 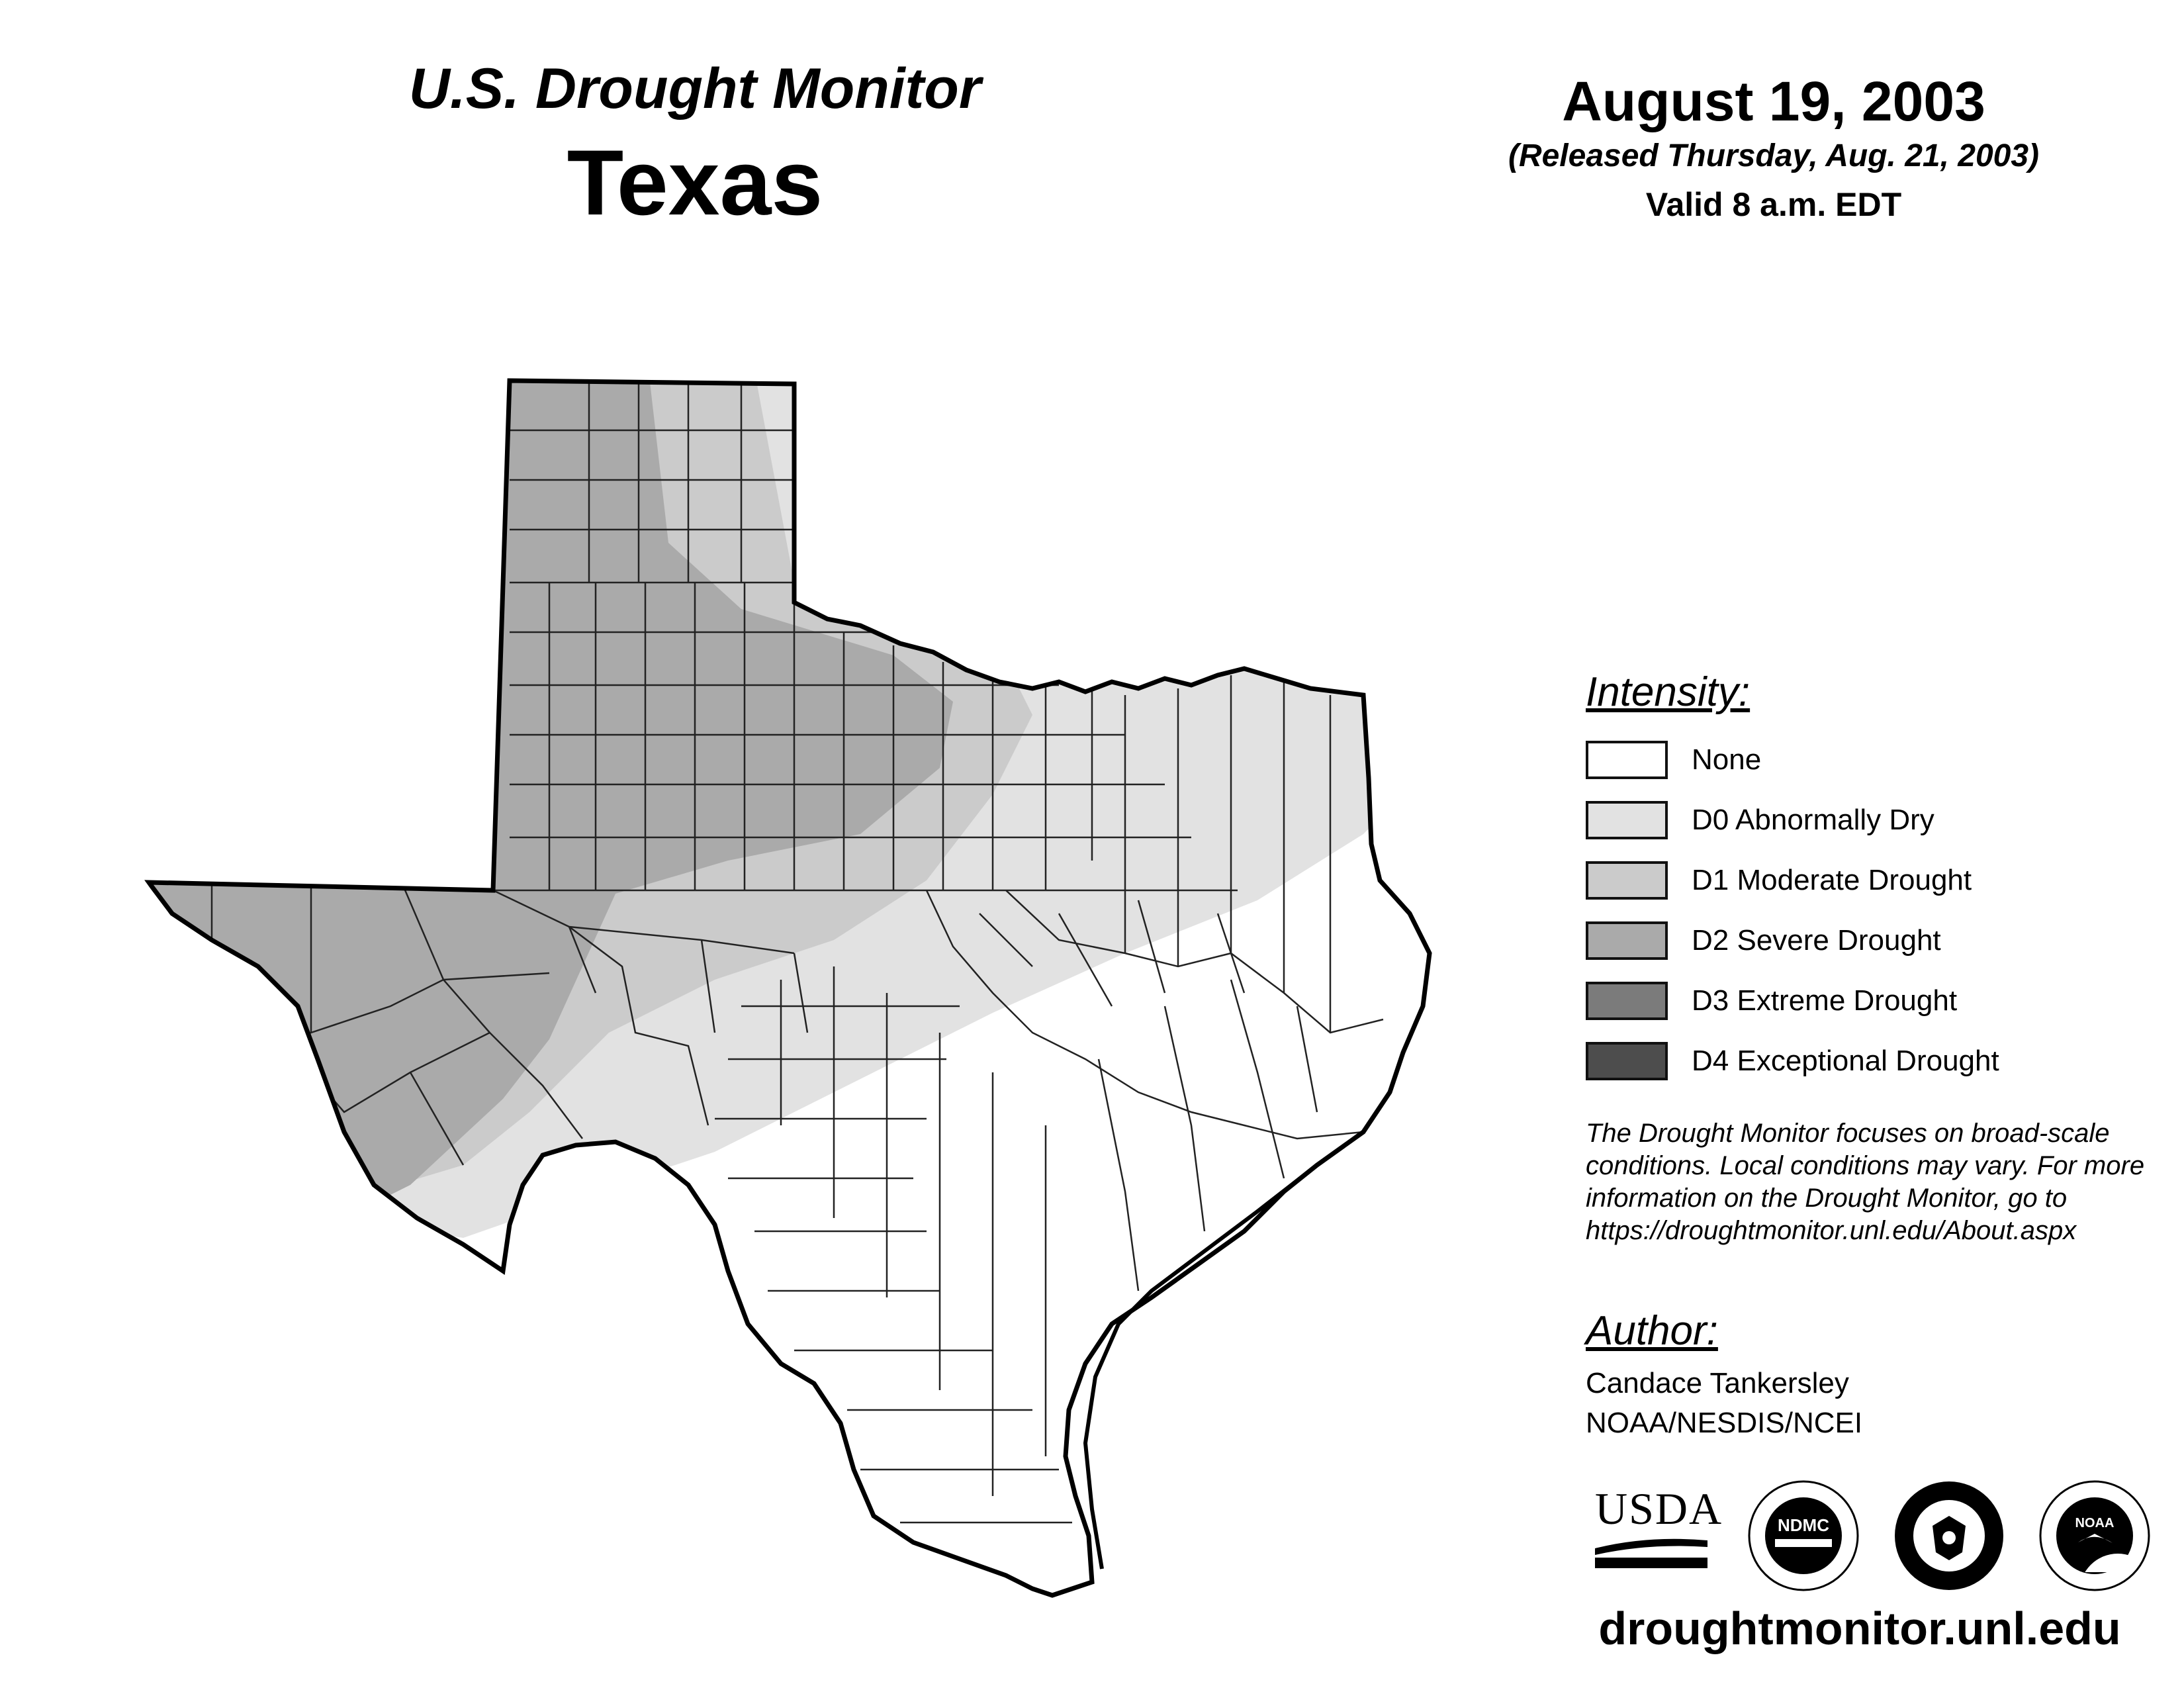 I want to click on gull-icon, so click(x=2095, y=1538).